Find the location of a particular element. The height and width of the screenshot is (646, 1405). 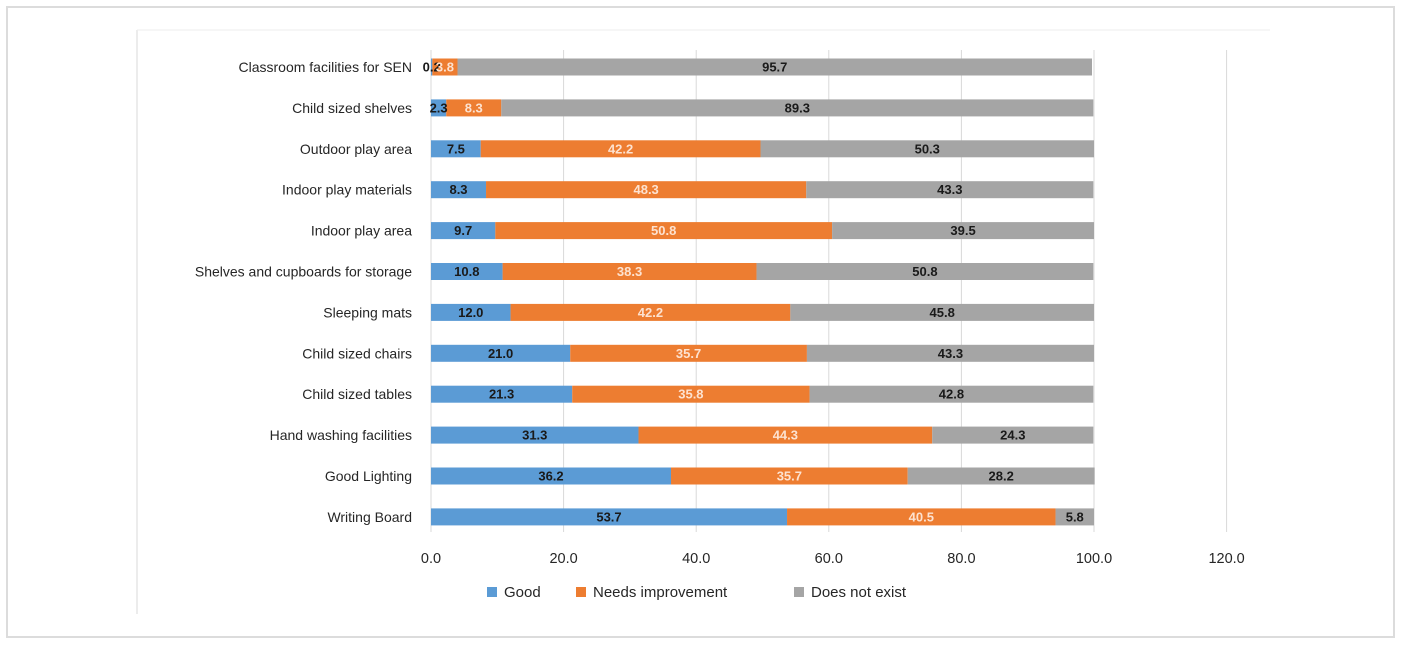

category-label: Classroom facilities for SEN is located at coordinates (326, 67).